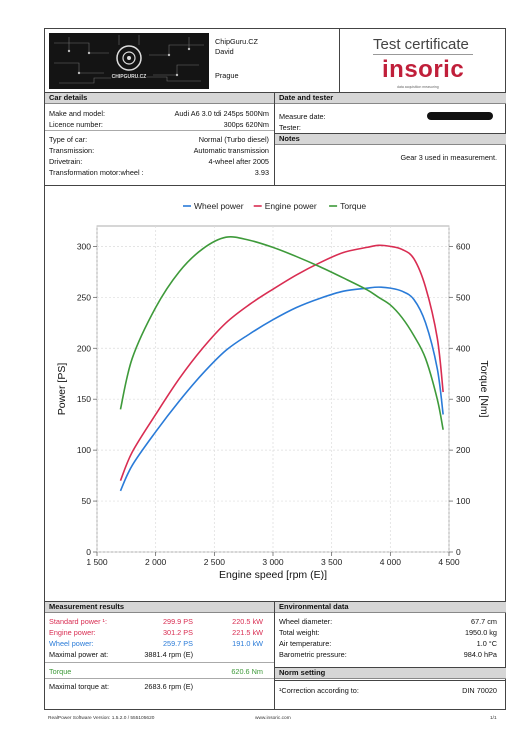 Image resolution: width=517 pixels, height=750 pixels. What do you see at coordinates (390, 139) in the screenshot?
I see `notes-heading: Notes` at bounding box center [390, 139].